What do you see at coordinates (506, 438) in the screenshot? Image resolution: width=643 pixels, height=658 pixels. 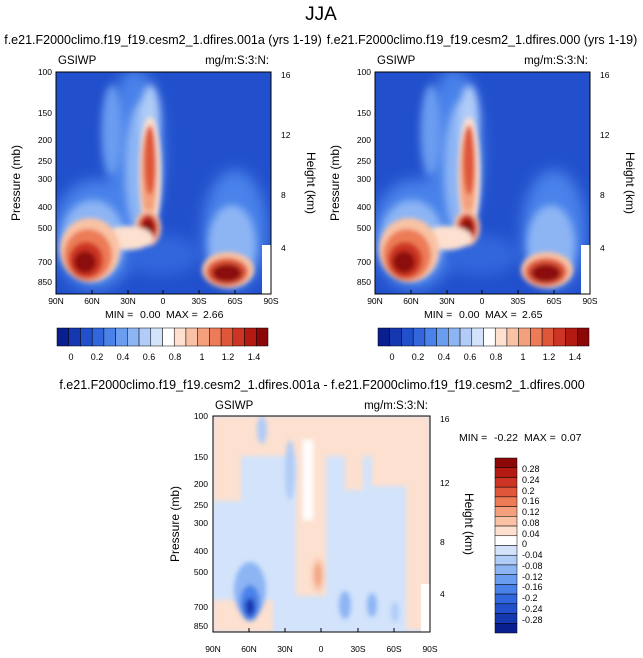 I see `min-value: -0.22` at bounding box center [506, 438].